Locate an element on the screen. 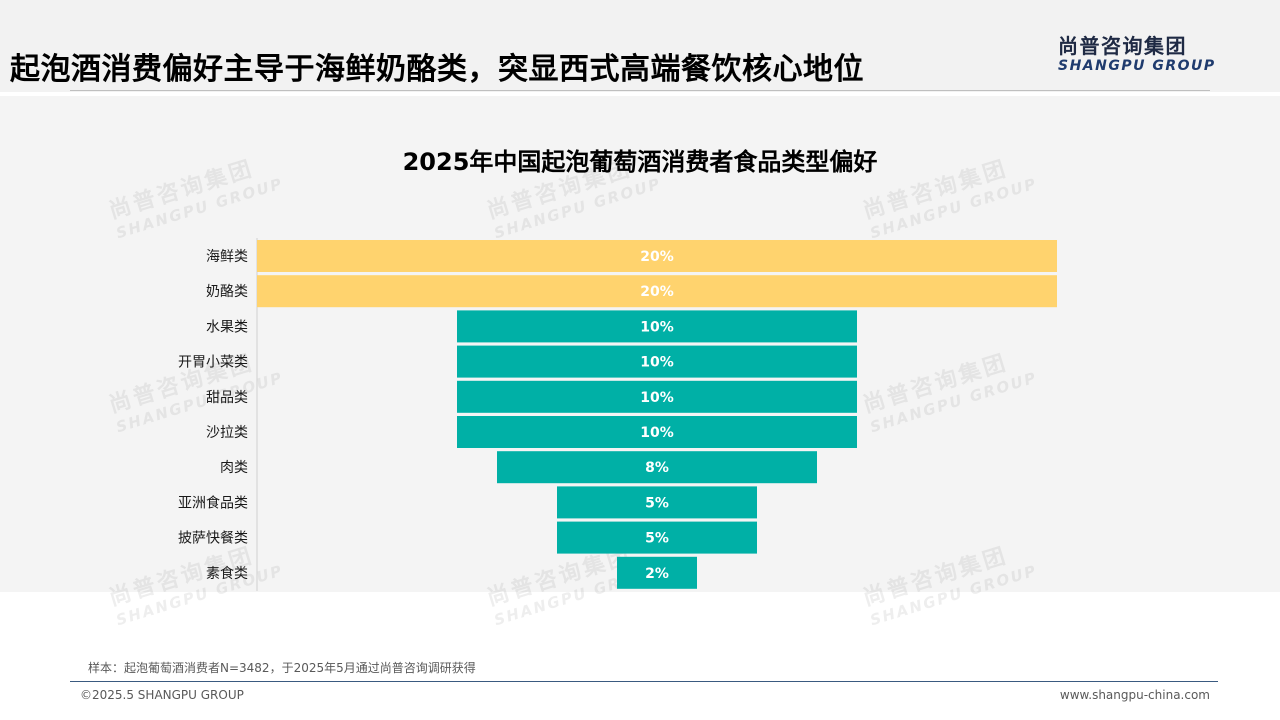 The height and width of the screenshot is (720, 1280). data-label: 8% is located at coordinates (657, 468).